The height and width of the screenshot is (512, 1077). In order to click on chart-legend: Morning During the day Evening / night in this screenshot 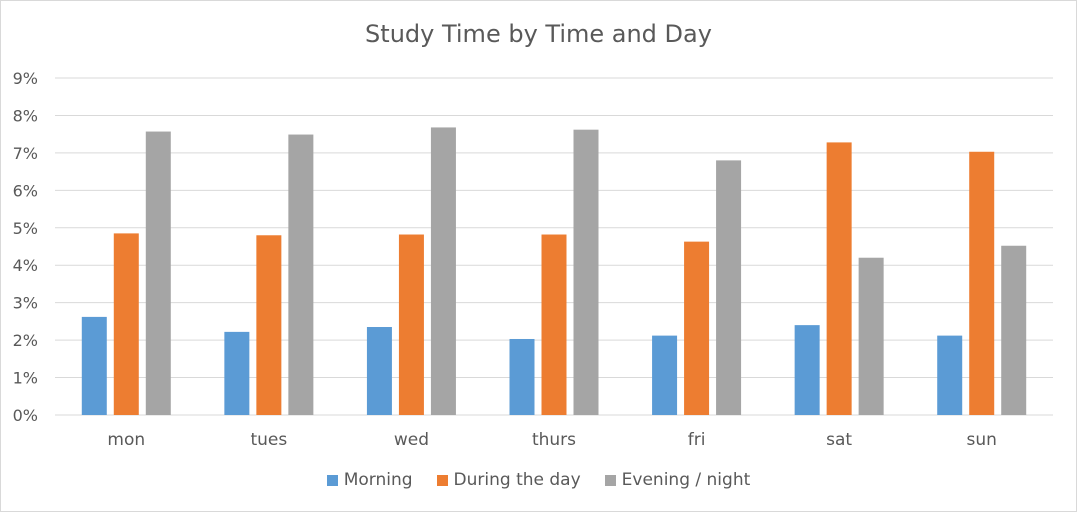, I will do `click(538, 480)`.